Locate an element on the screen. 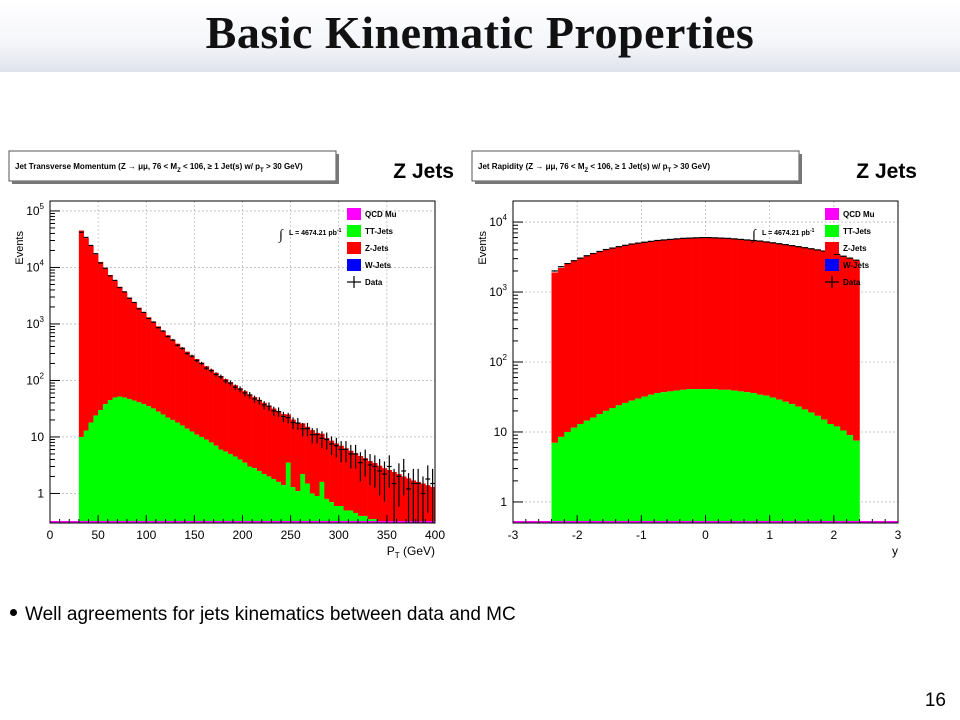 This screenshot has height=720, width=960. x-tick-label: 150 is located at coordinates (194, 535).